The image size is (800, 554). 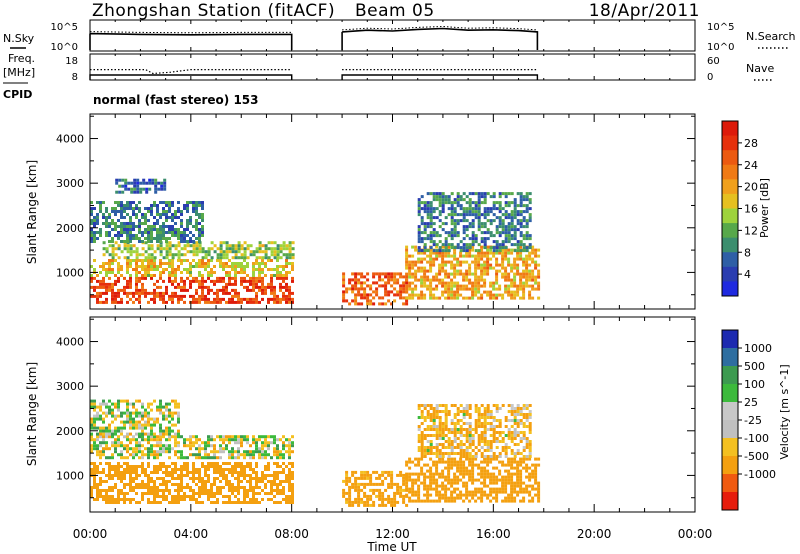 What do you see at coordinates (720, 47) in the screenshot?
I see `noise-right-tick-bottom: 10^0` at bounding box center [720, 47].